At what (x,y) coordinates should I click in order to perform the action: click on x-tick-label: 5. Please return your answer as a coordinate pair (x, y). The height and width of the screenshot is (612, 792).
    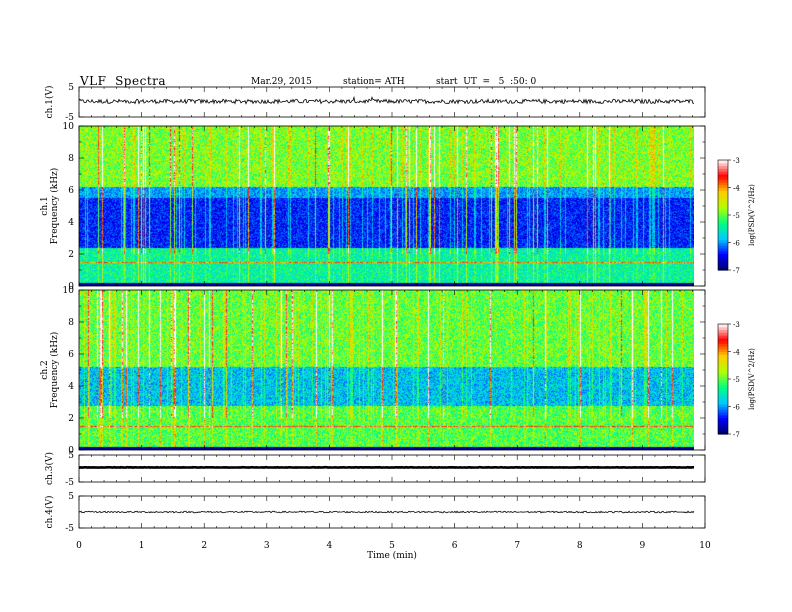
    Looking at the image, I should click on (392, 546).